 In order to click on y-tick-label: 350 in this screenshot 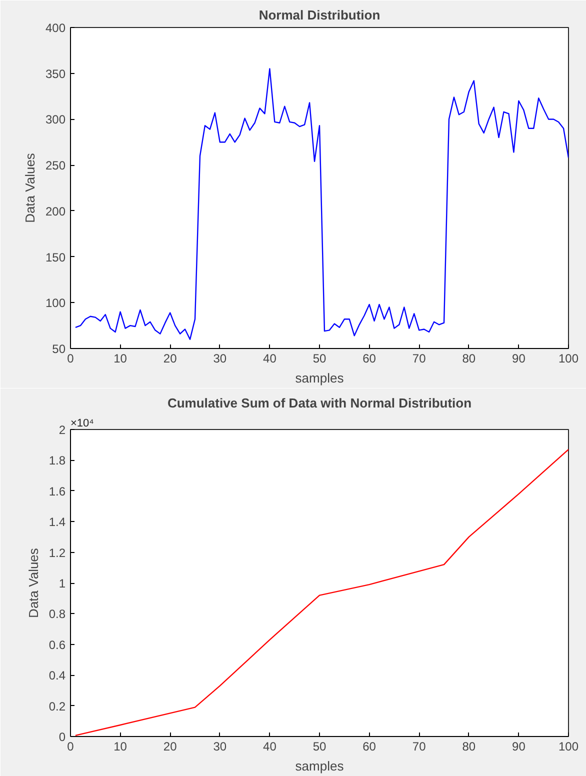, I will do `click(55, 73)`.